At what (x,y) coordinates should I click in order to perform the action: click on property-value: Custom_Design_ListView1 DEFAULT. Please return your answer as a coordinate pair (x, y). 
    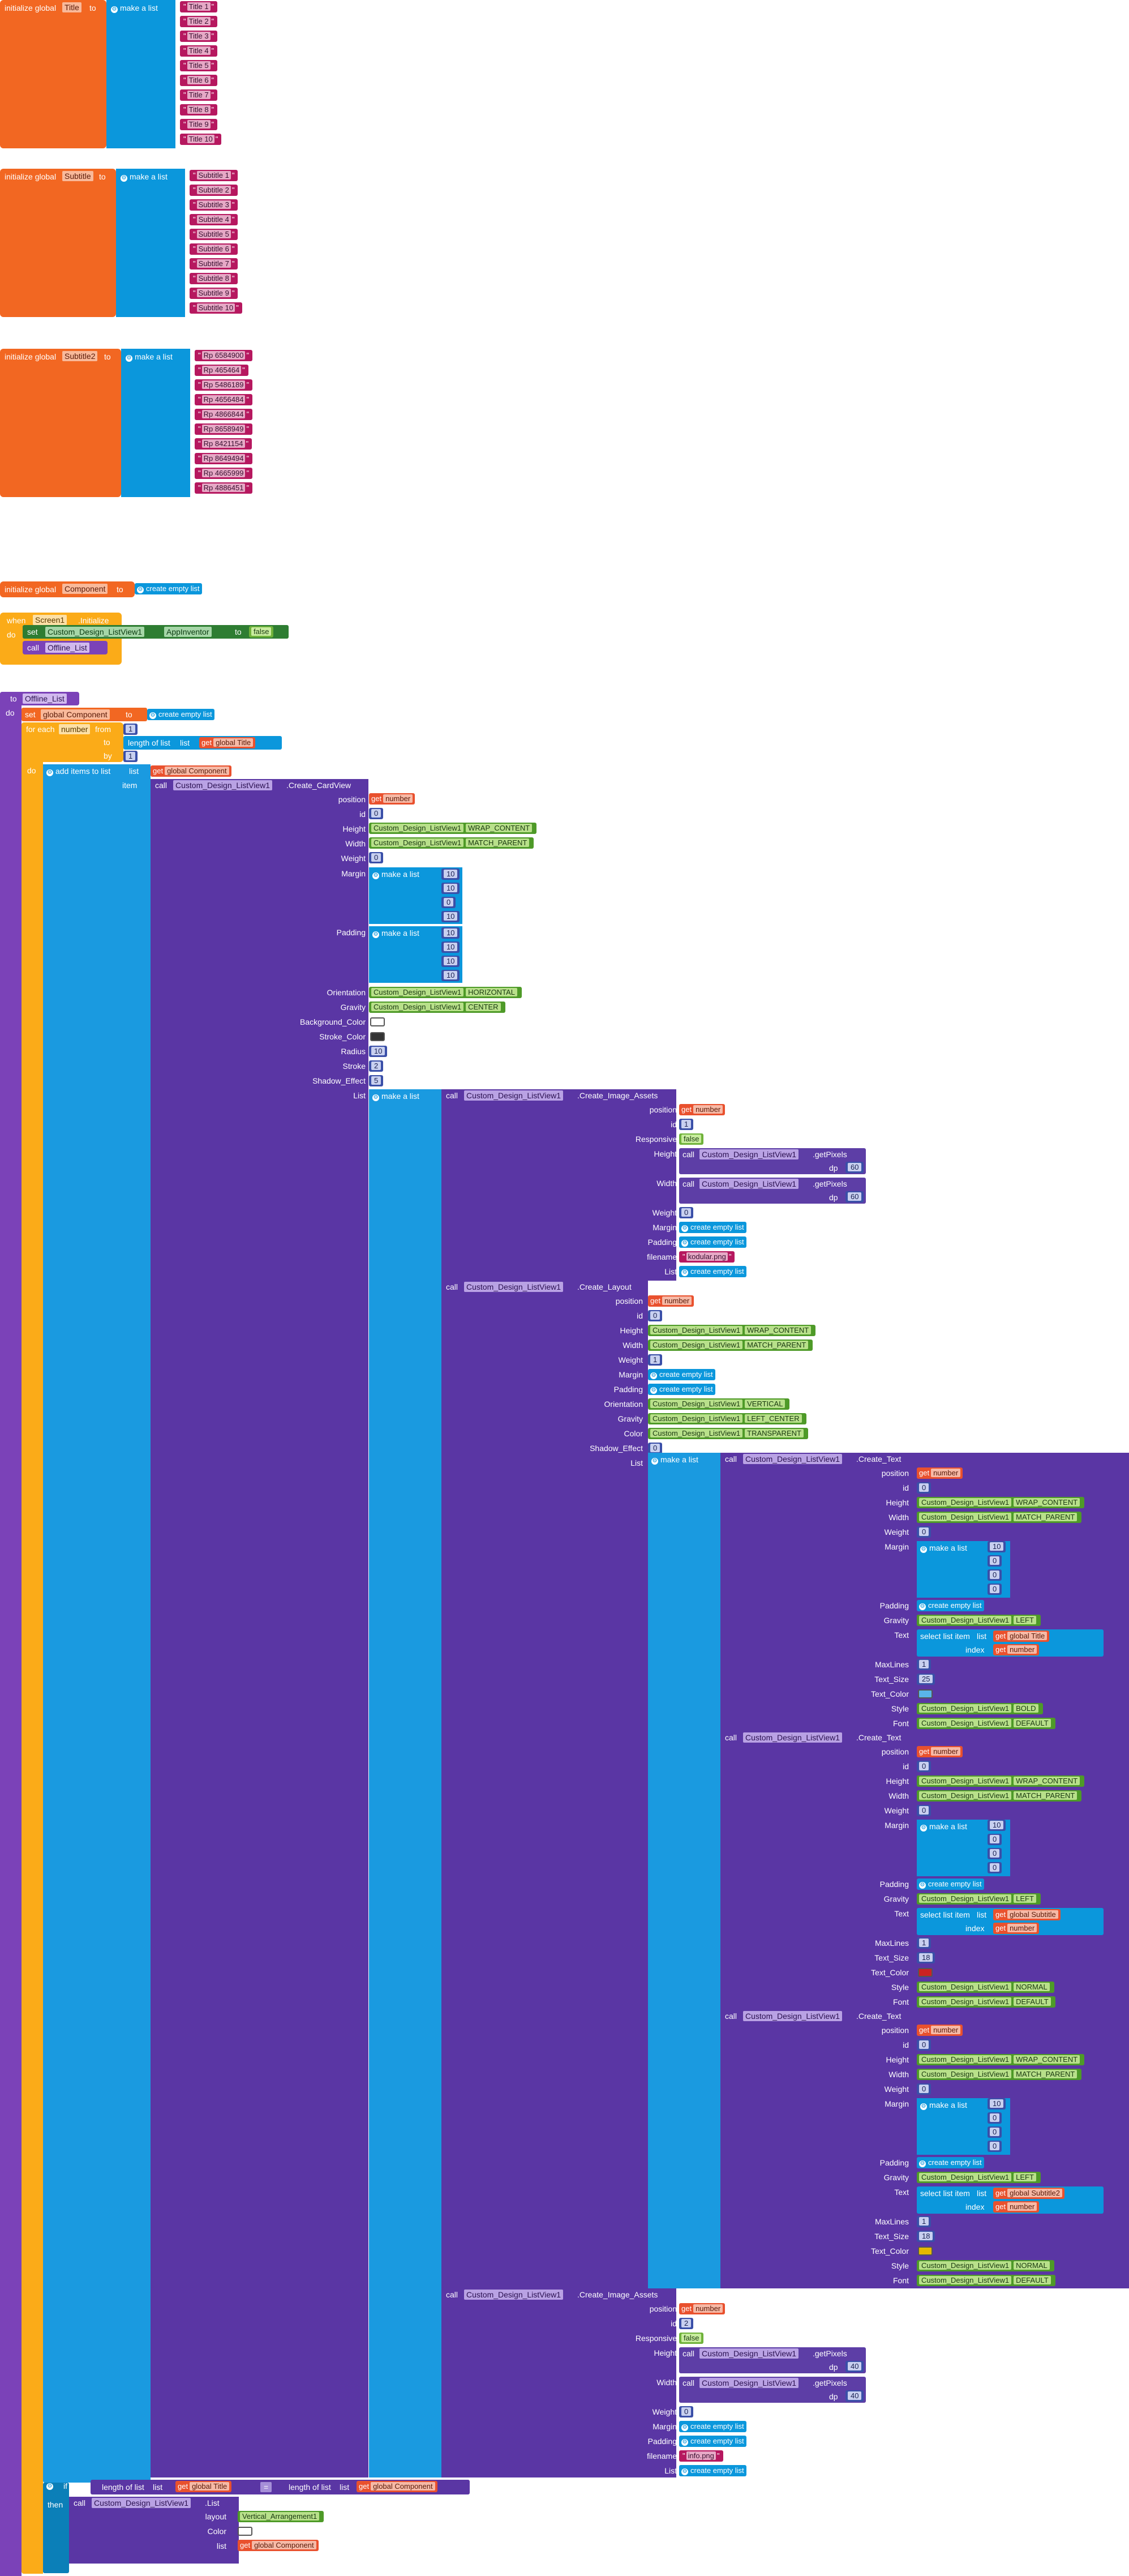
    Looking at the image, I should click on (986, 1723).